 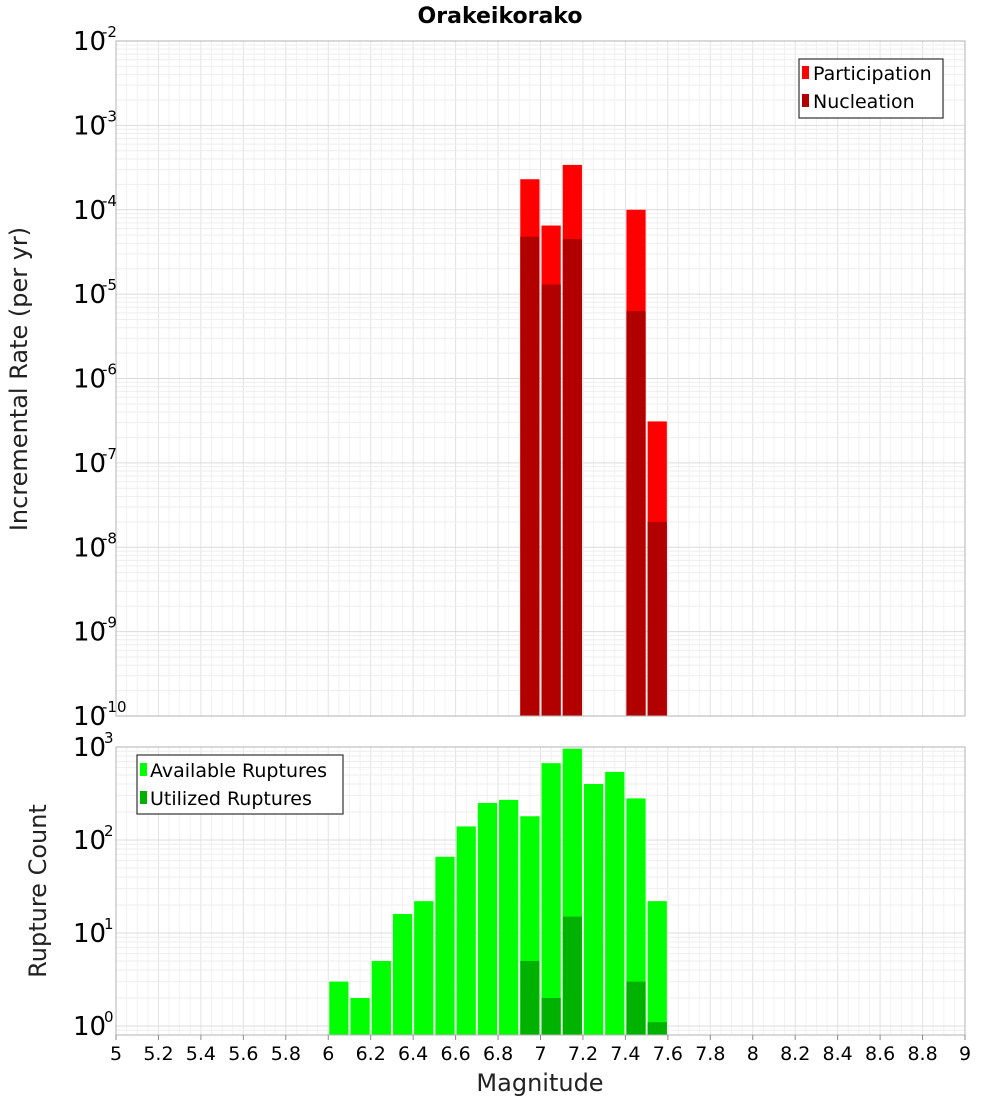 I want to click on y-tick-label: 10², so click(x=93, y=839).